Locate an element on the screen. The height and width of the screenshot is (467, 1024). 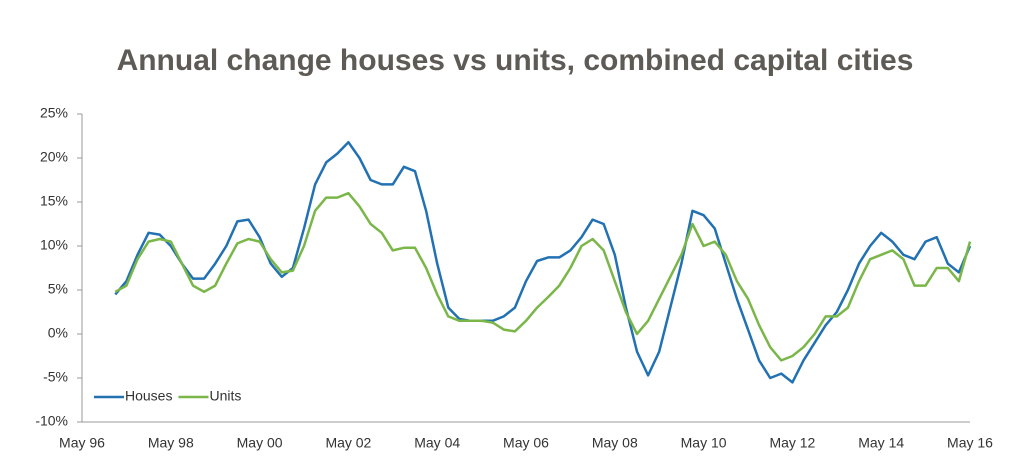
x-tick-label: May 96 is located at coordinates (82, 443).